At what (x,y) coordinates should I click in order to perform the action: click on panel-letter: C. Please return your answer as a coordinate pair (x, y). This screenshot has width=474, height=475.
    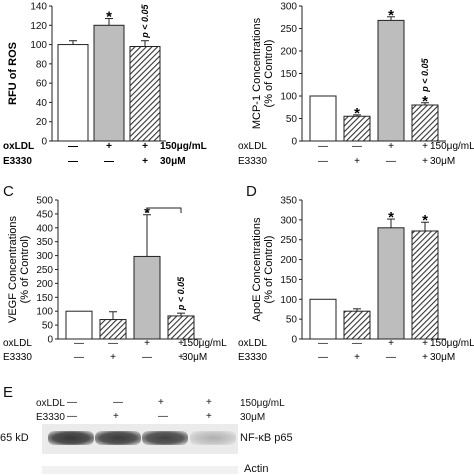
    Looking at the image, I should click on (8, 191).